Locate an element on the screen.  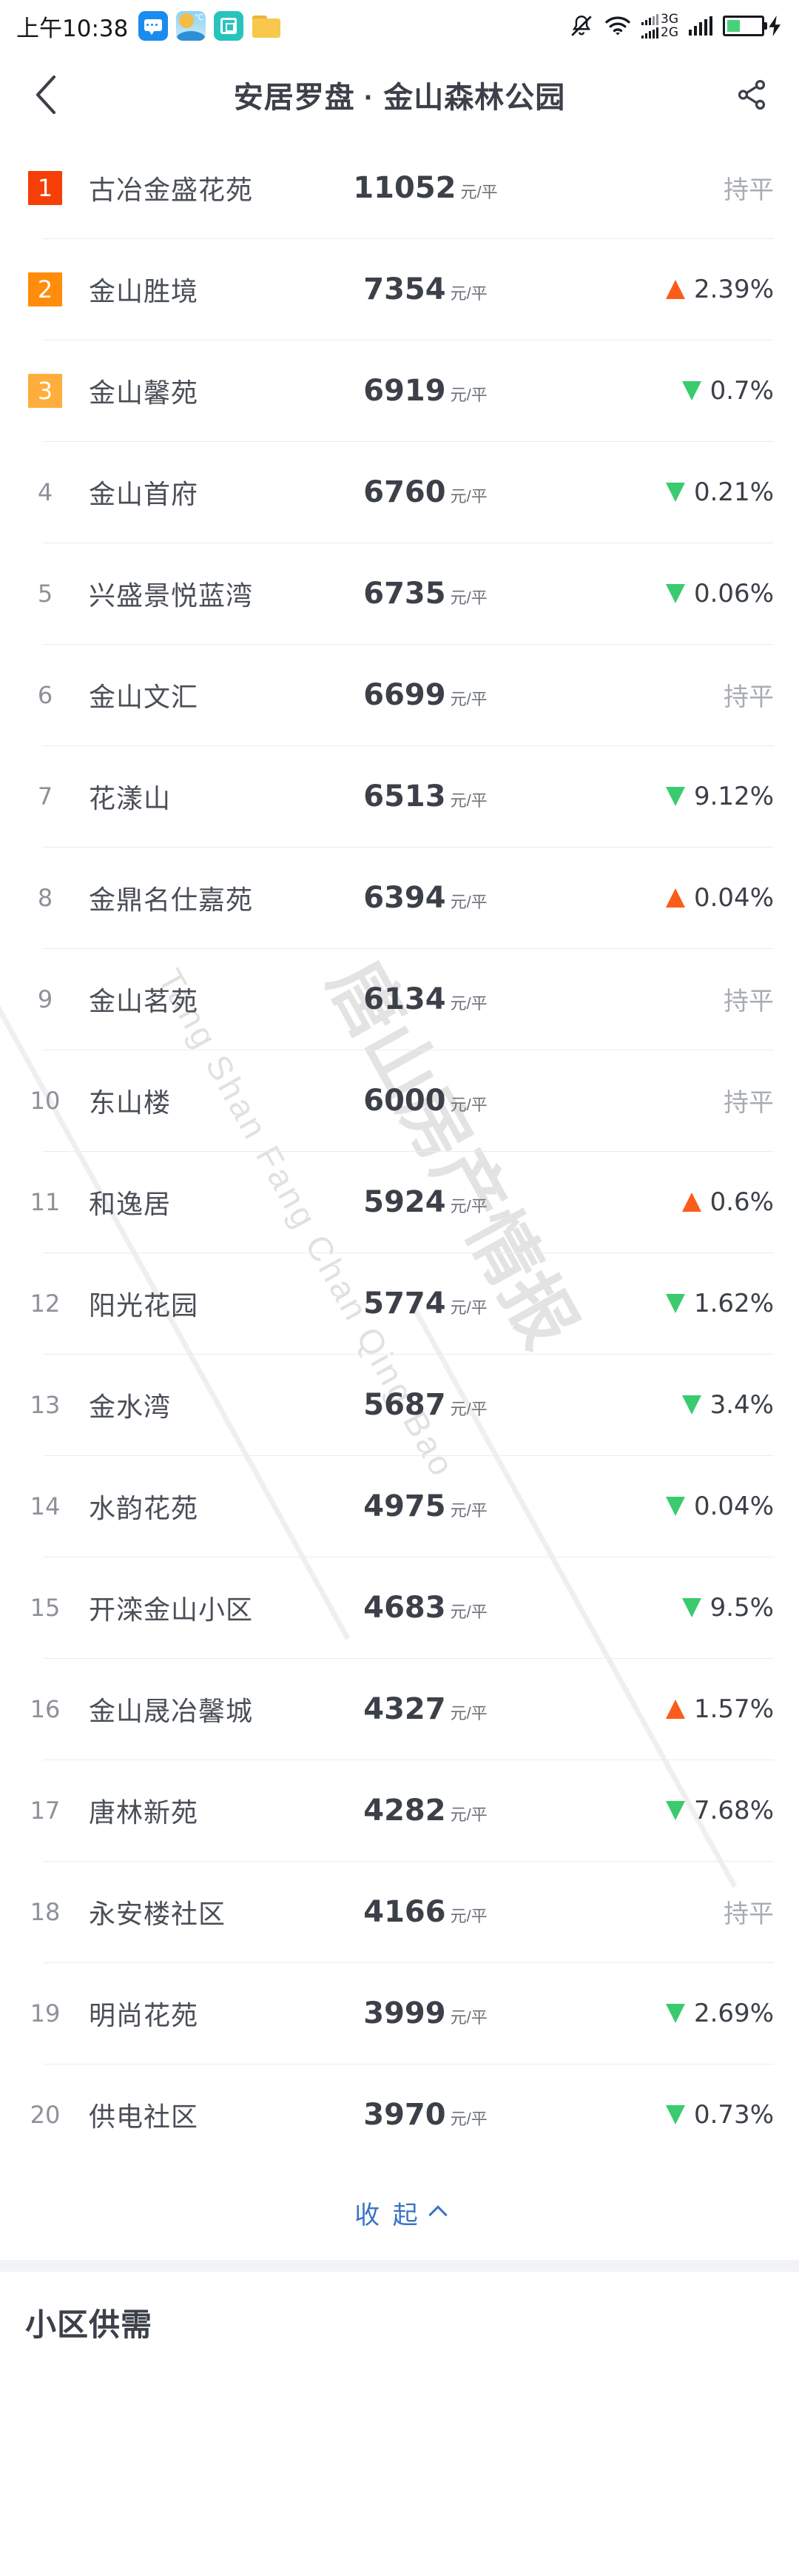
table-row: 5 兴盛景悦蓝湾 6735 元/平 0.06% is located at coordinates (399, 593).